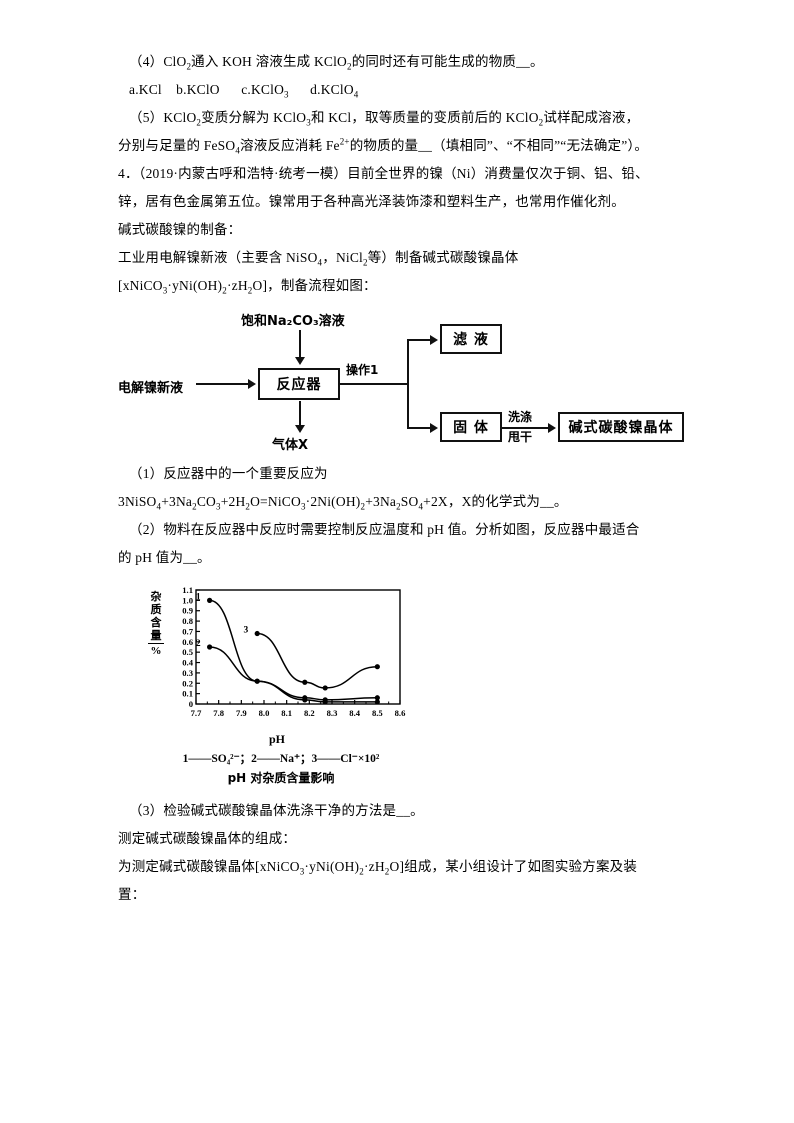  What do you see at coordinates (187, 611) in the screenshot?
I see `chart-y-tick: 0.9` at bounding box center [187, 611].